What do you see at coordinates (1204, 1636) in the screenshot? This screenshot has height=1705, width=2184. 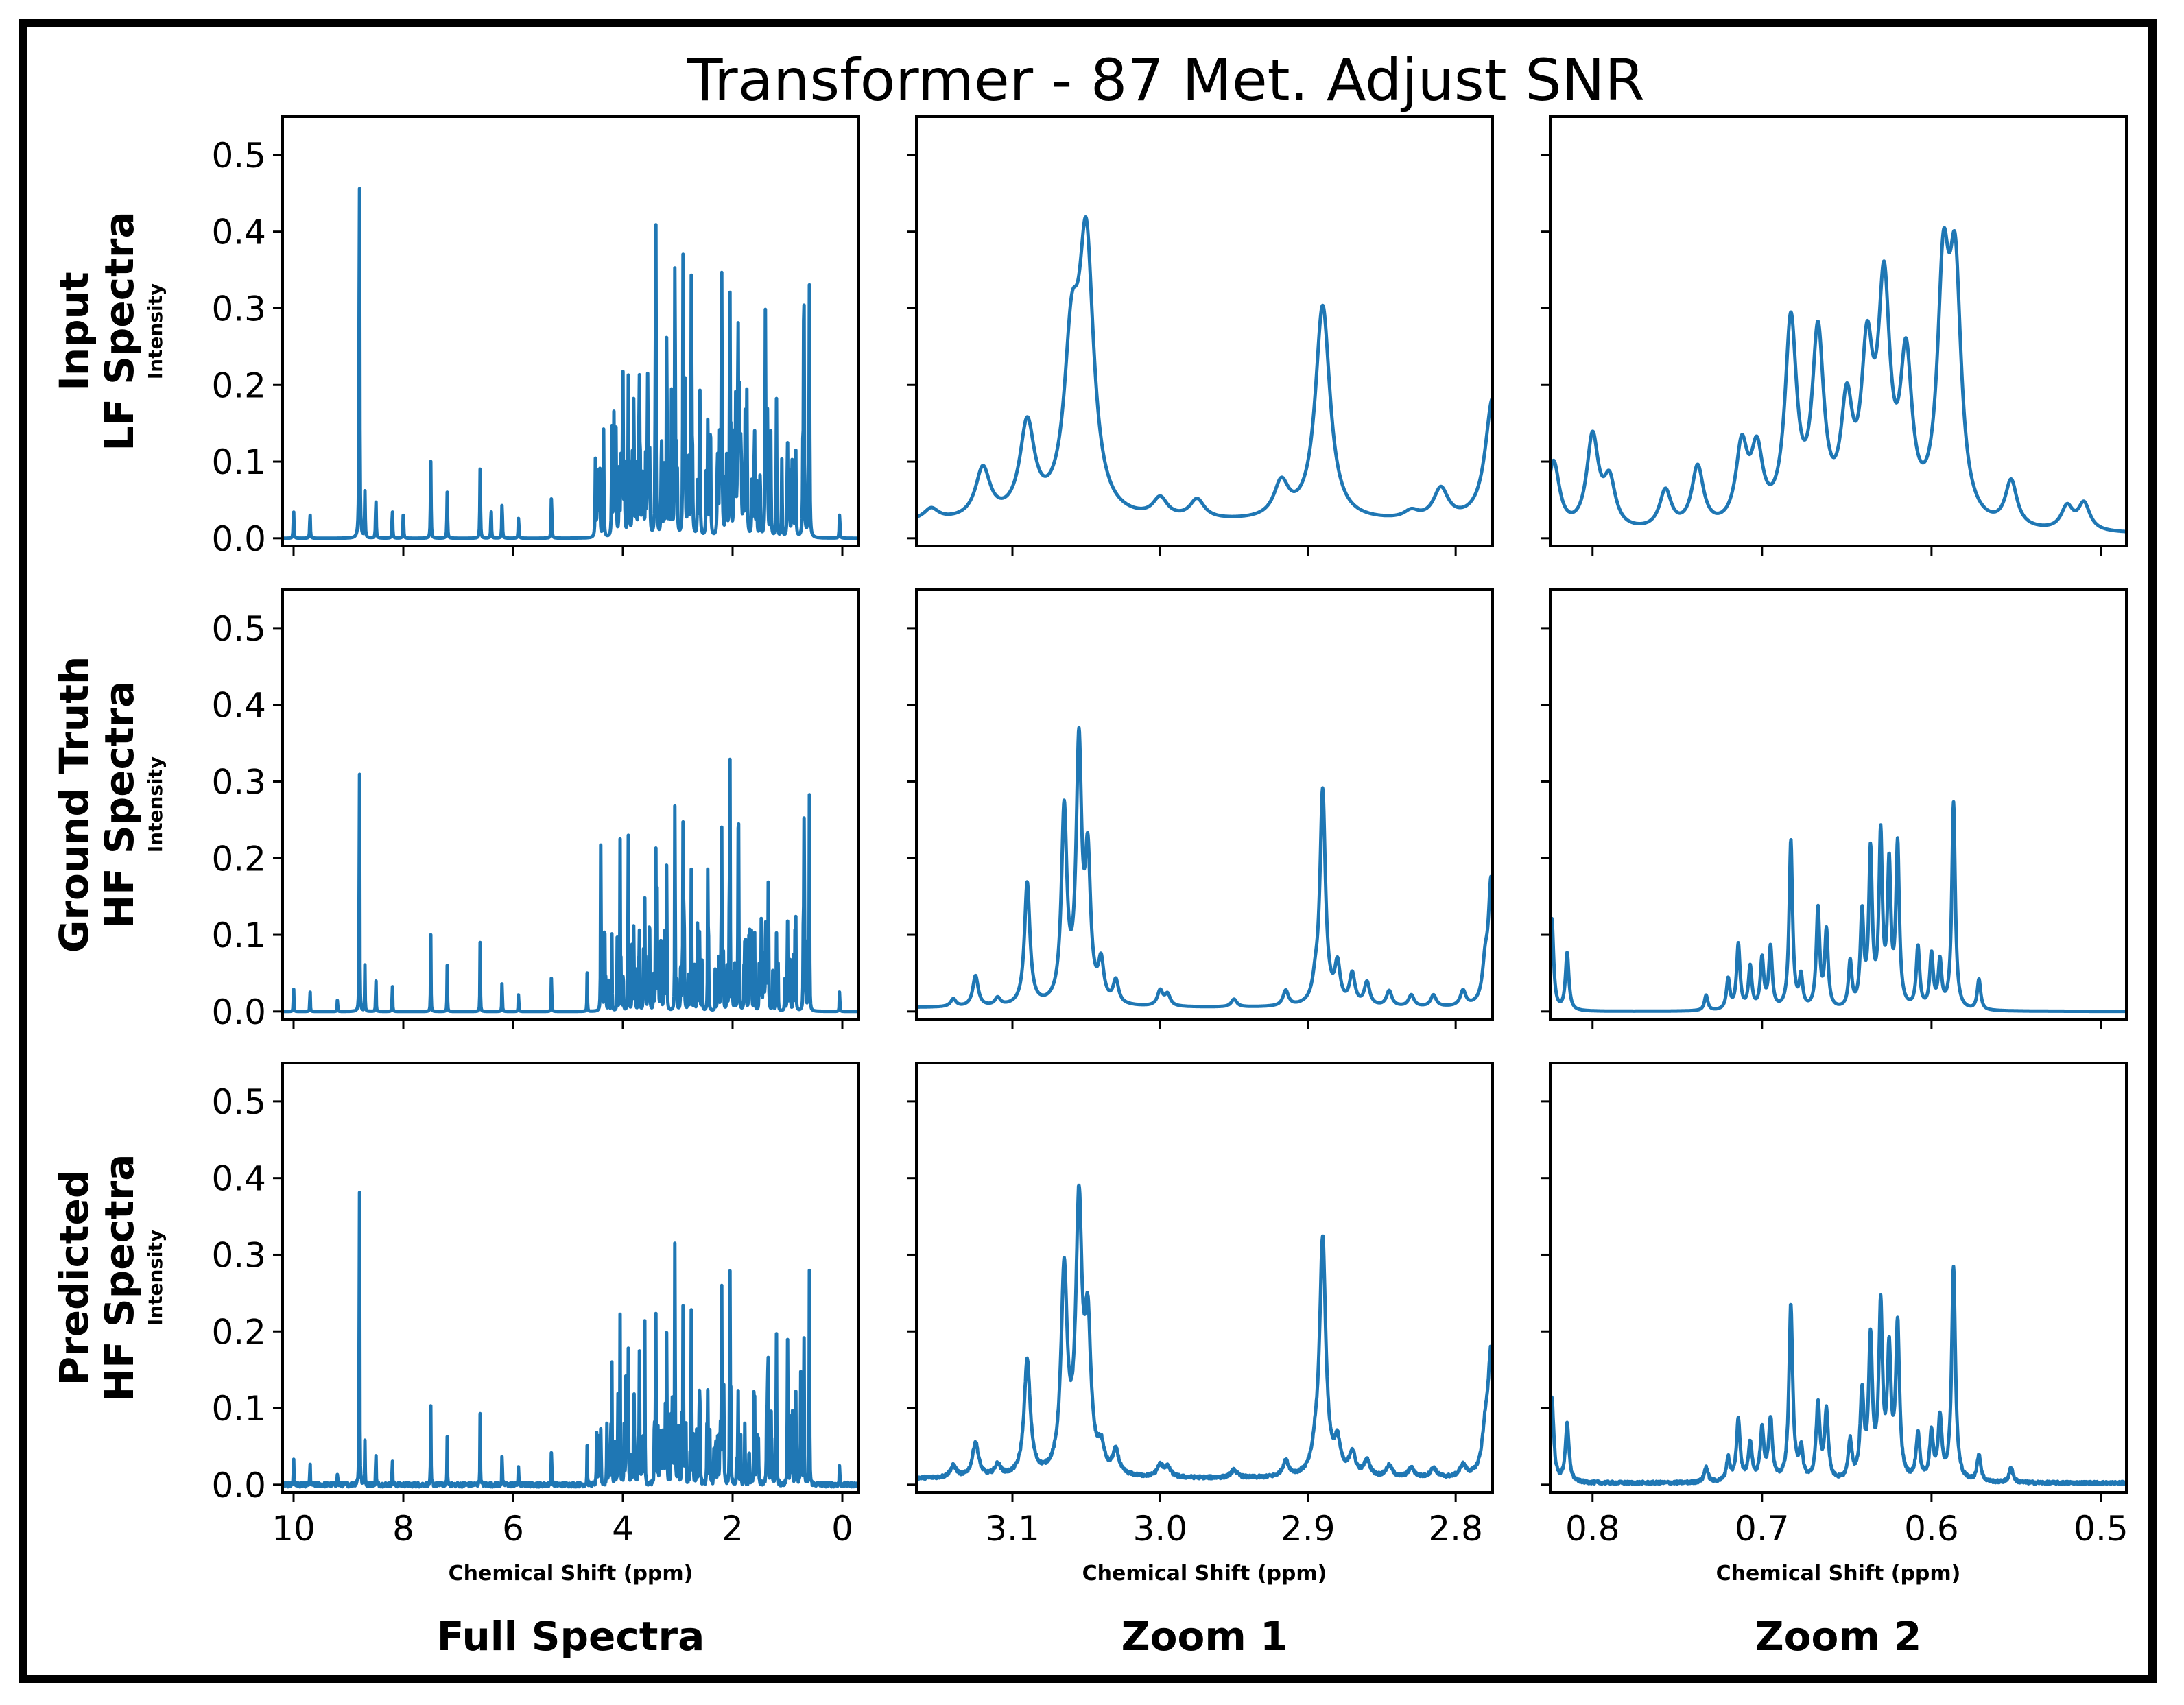 I see `column-label: Zoom 1` at bounding box center [1204, 1636].